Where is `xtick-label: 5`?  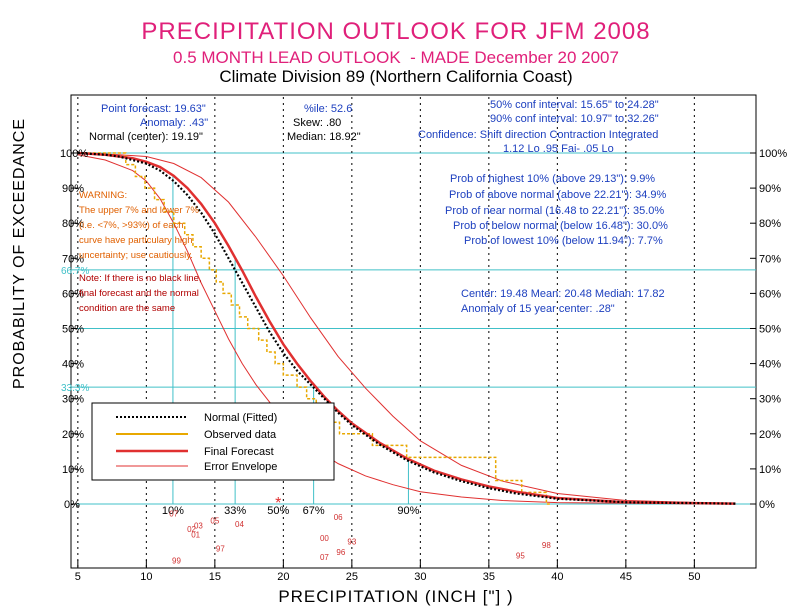 xtick-label: 5 is located at coordinates (78, 577).